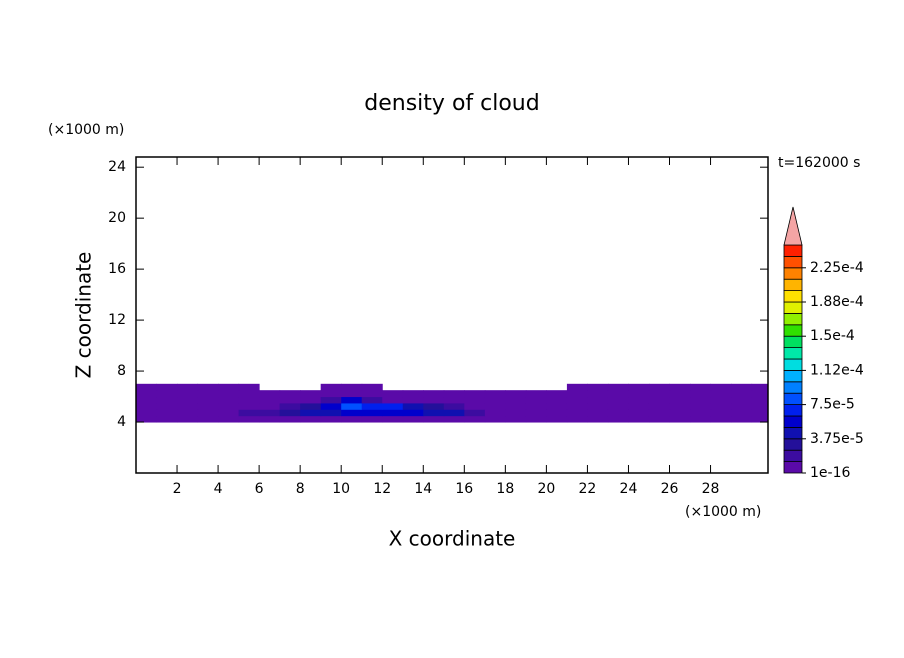  Describe the element at coordinates (837, 268) in the screenshot. I see `colorbar-label: 2.25e-4` at that location.